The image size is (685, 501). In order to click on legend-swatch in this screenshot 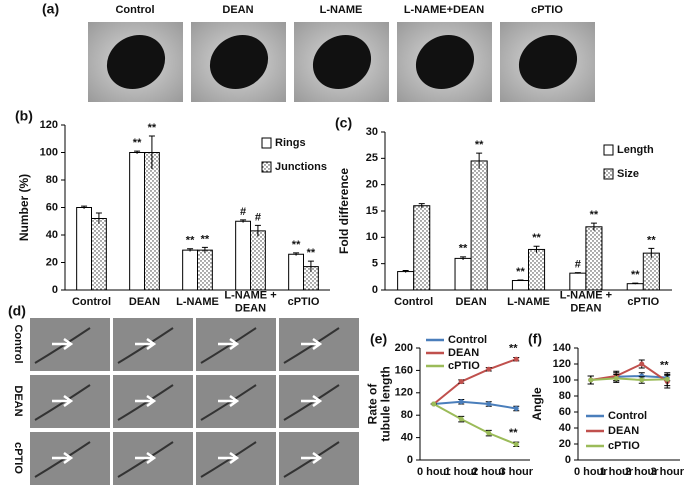, I will do `click(266, 143)`.